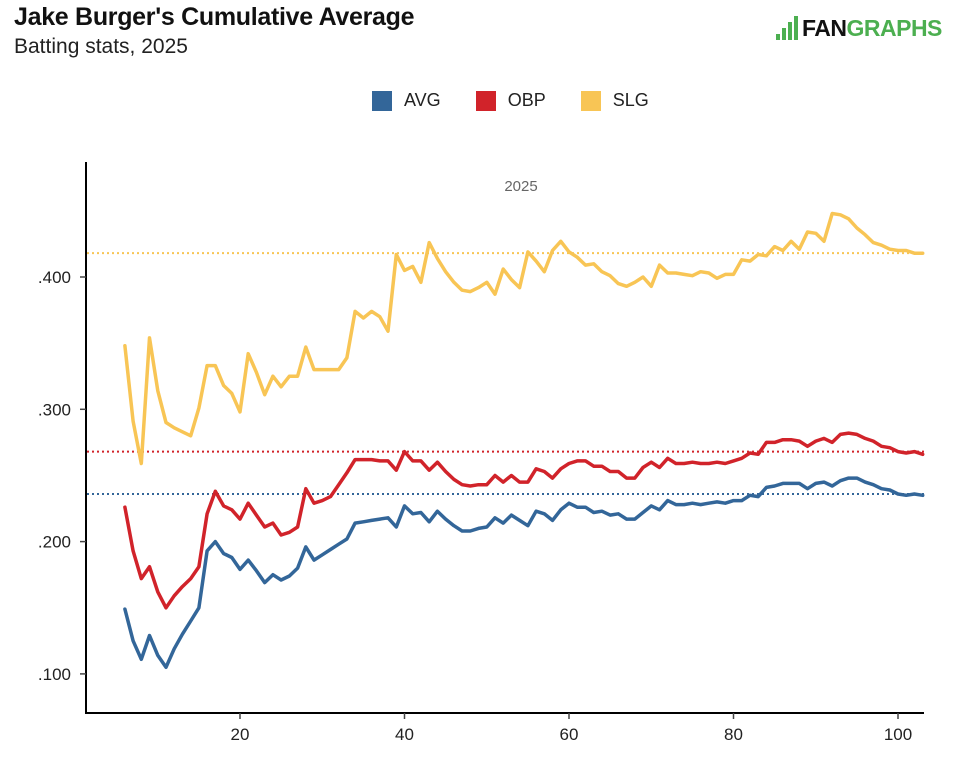  I want to click on legend-item-avg: AVG, so click(406, 100).